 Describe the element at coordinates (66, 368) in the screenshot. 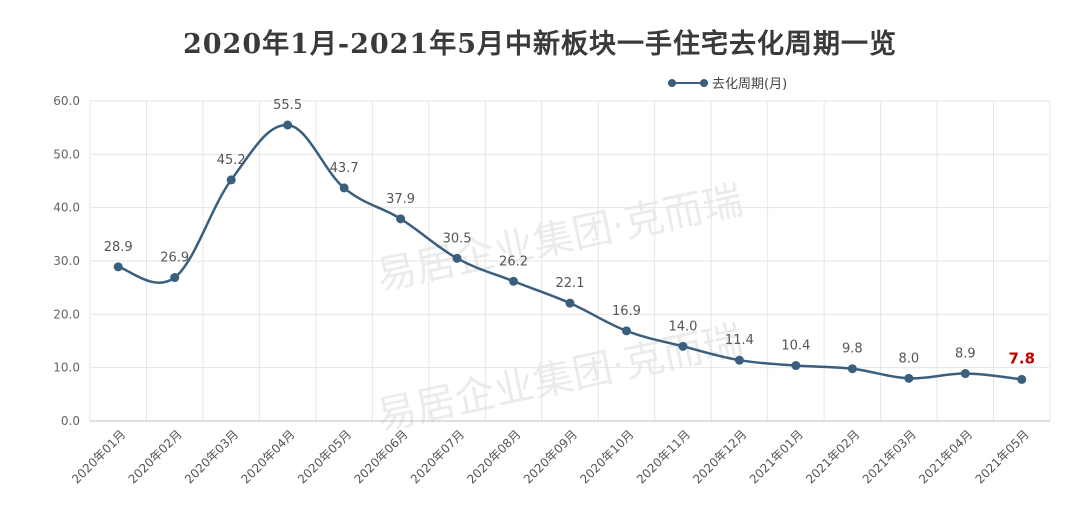

I see `y-tick-label: 10.0` at that location.